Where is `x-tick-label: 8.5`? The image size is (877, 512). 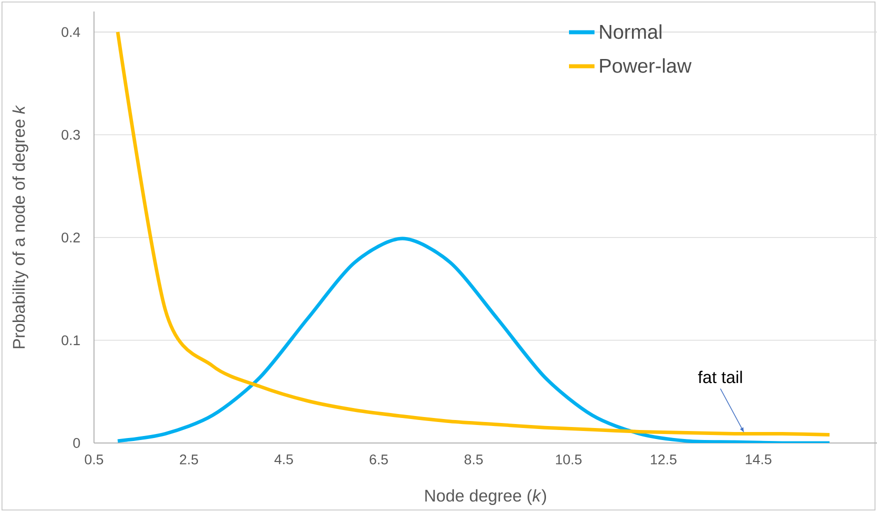 x-tick-label: 8.5 is located at coordinates (473, 459).